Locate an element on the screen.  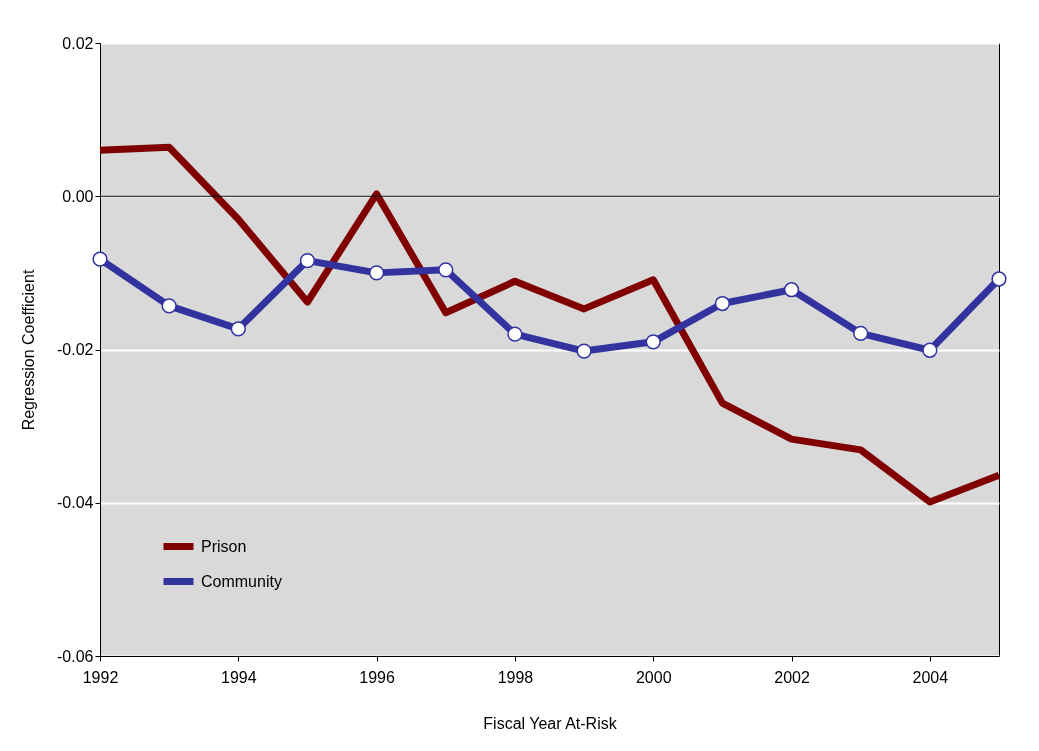
y-tick-label: -0.02 is located at coordinates (75, 349).